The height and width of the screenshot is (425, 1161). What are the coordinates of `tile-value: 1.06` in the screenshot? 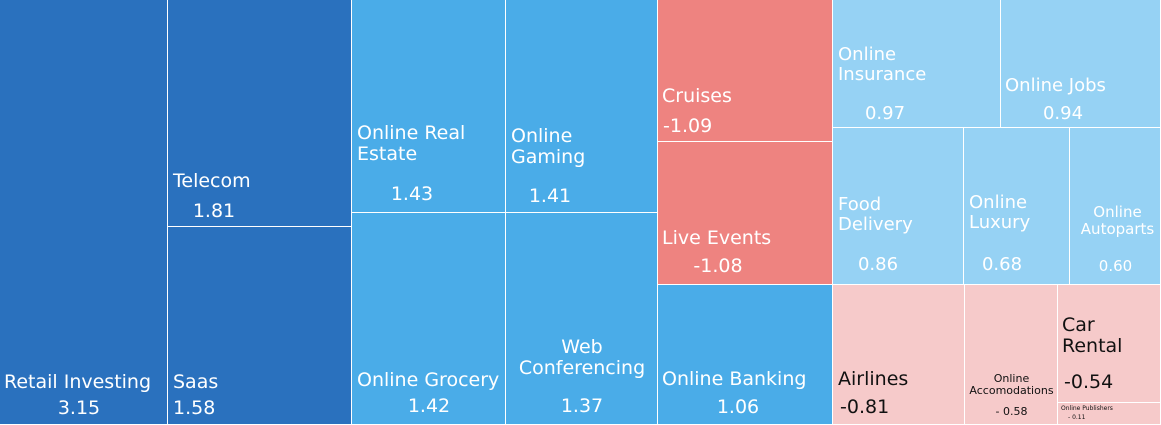 It's located at (738, 407).